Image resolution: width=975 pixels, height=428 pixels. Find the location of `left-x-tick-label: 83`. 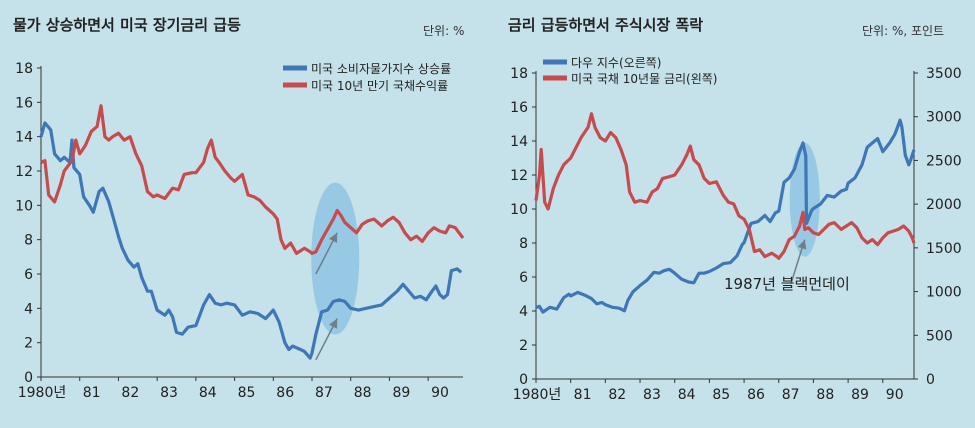

left-x-tick-label: 83 is located at coordinates (169, 393).